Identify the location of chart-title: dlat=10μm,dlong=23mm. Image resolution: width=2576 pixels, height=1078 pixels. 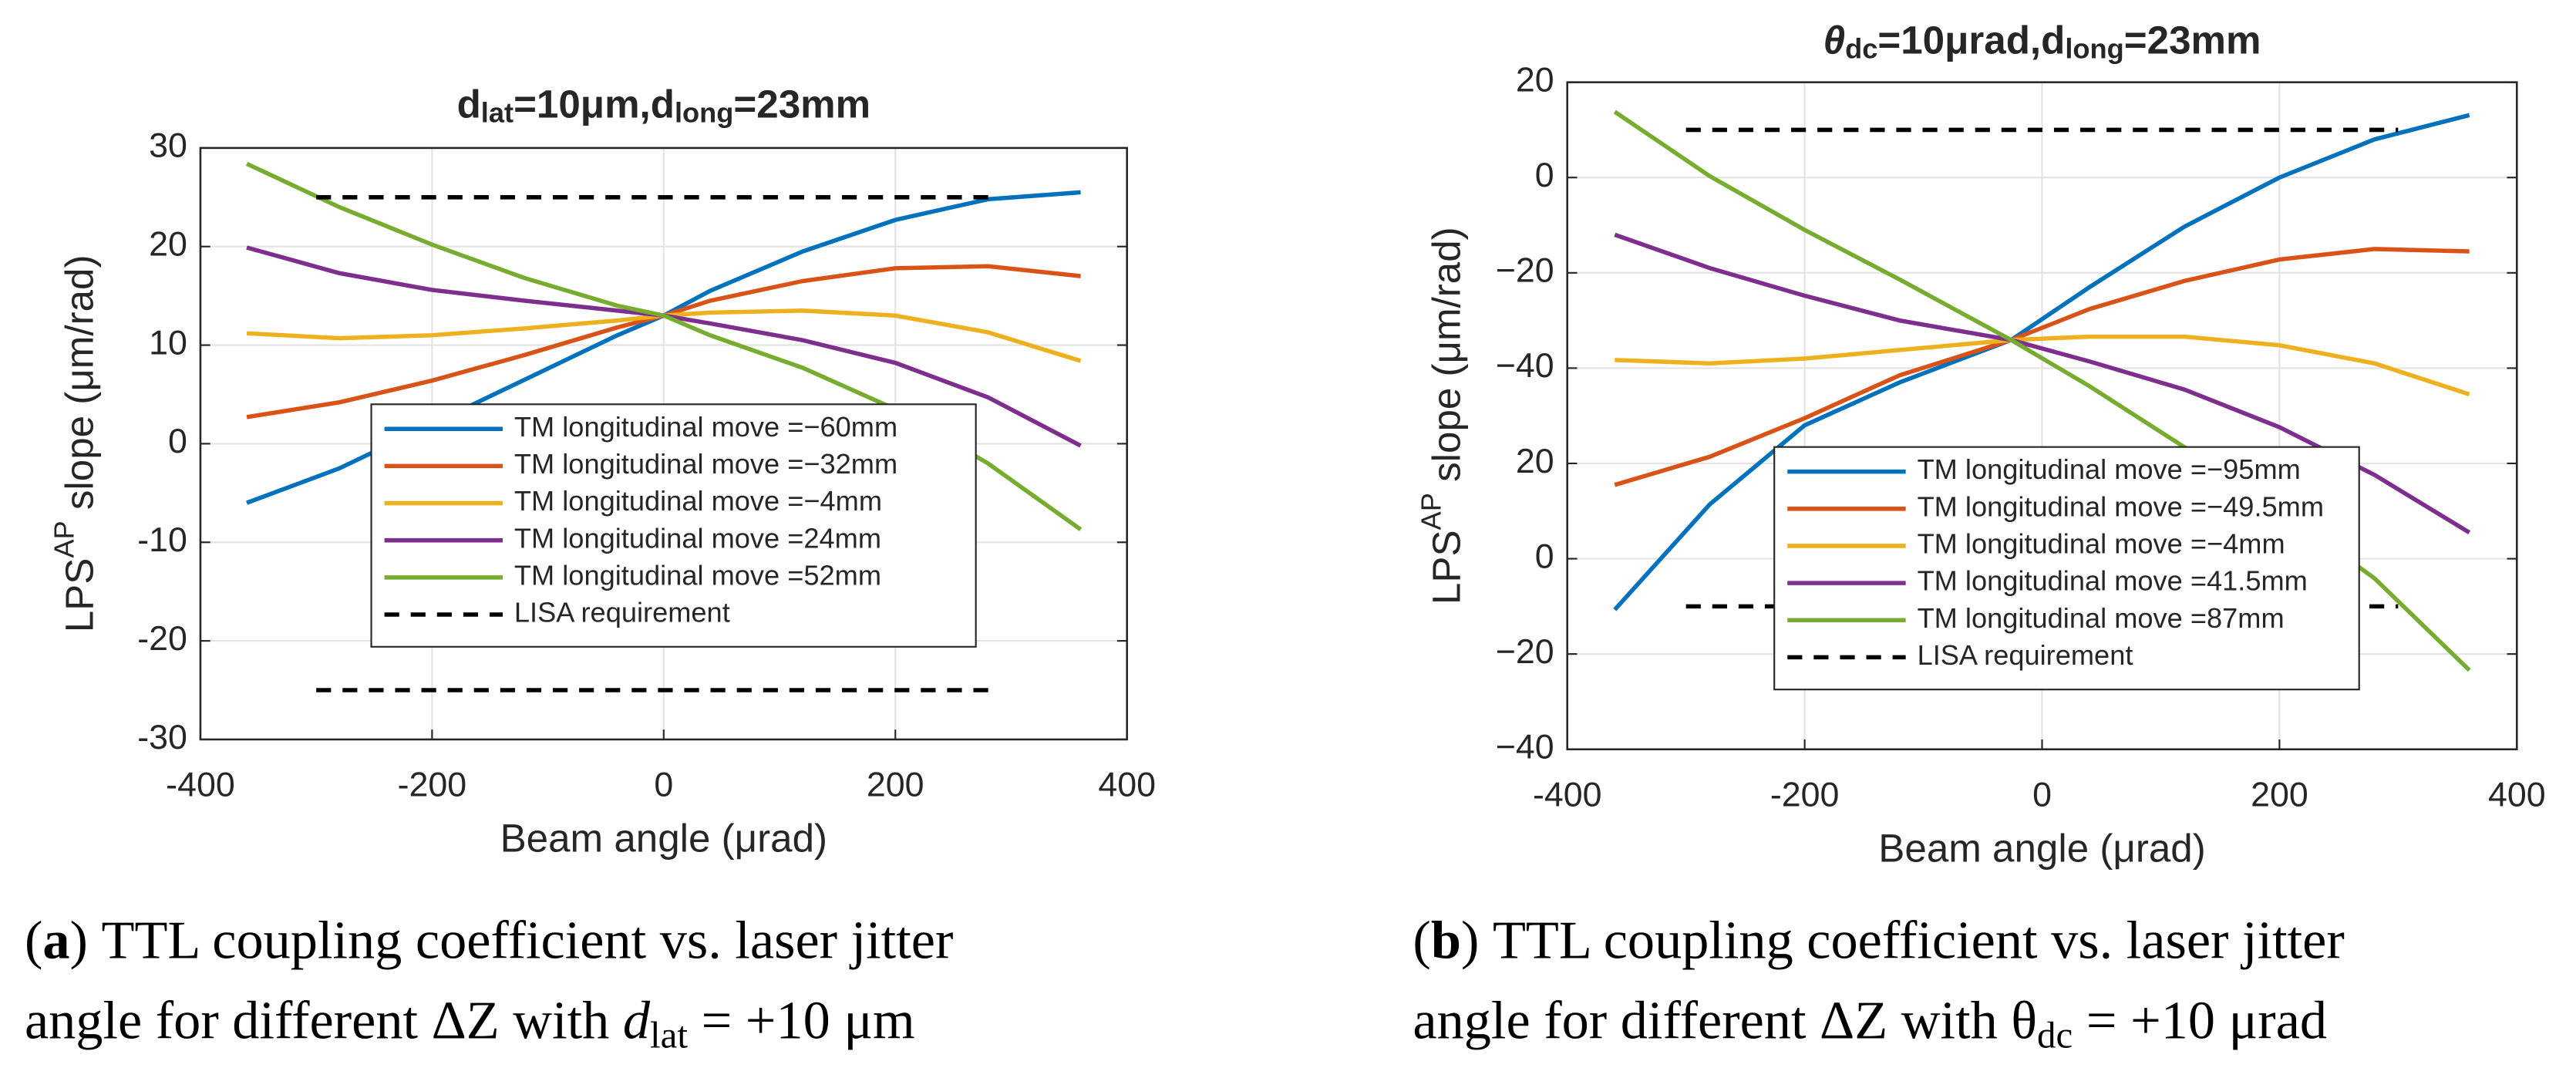
(664, 106).